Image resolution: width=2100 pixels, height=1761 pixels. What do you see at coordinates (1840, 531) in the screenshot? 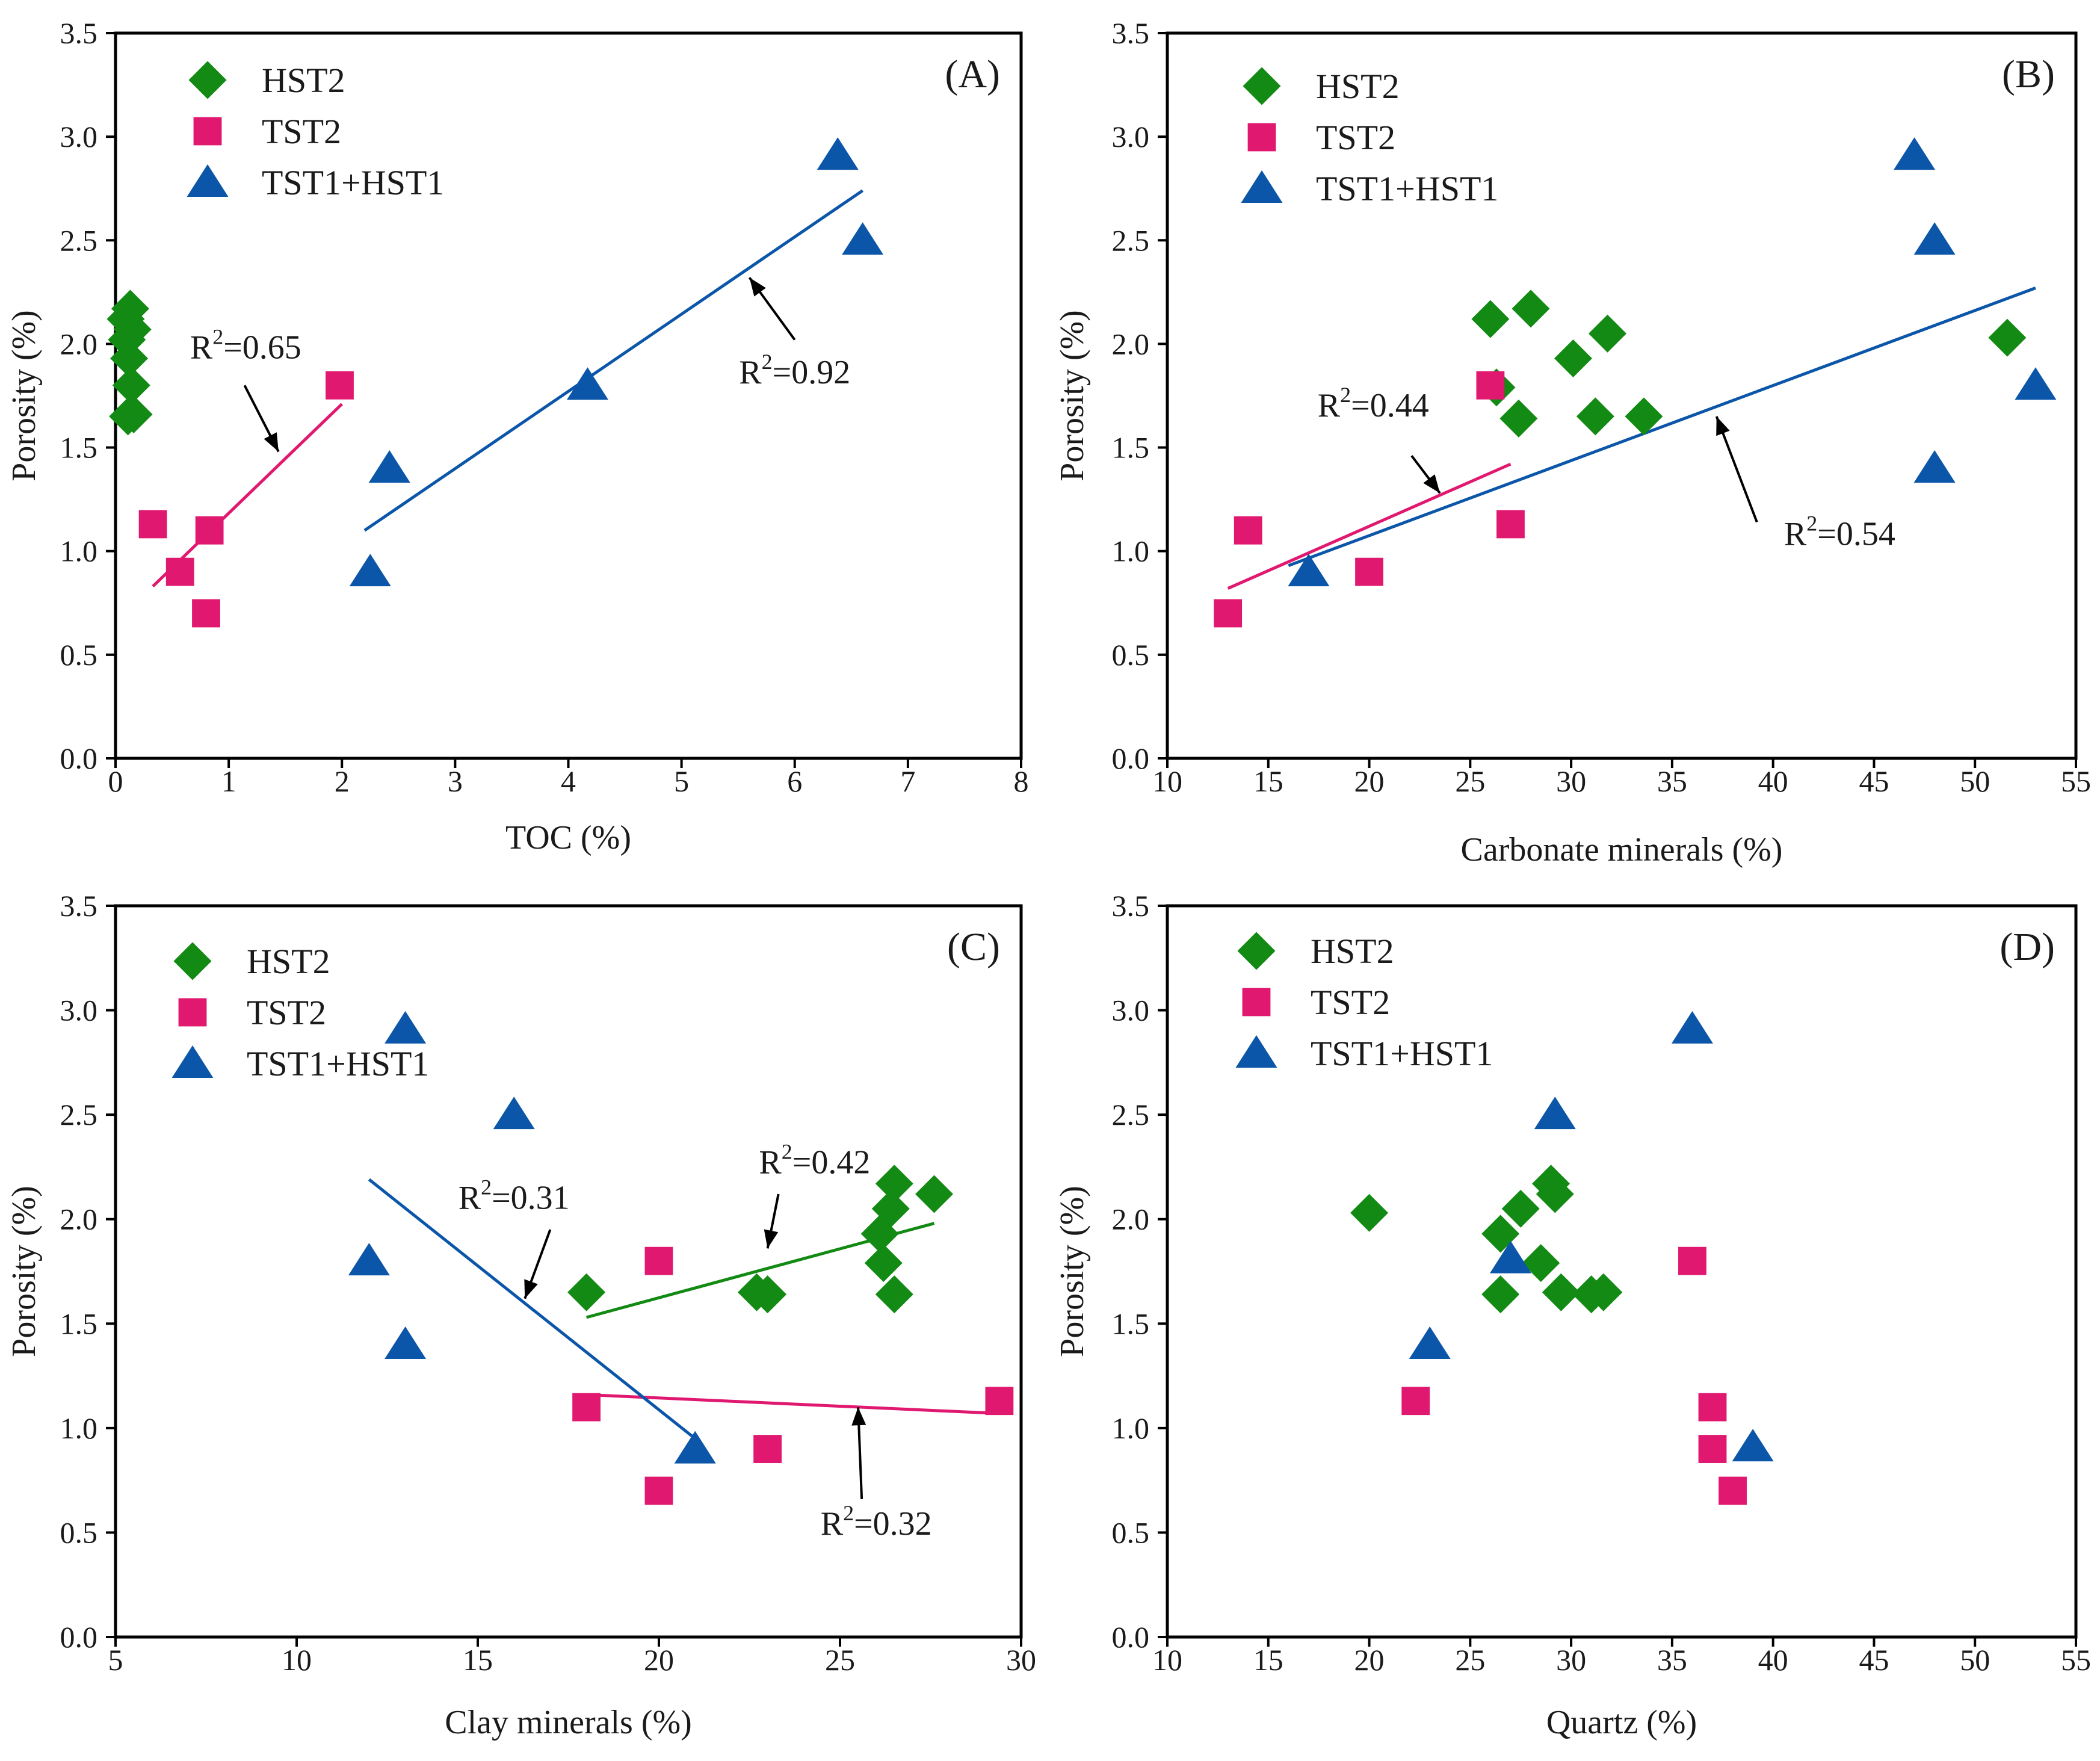
I see `r-squared-label: R2=0.54` at bounding box center [1840, 531].